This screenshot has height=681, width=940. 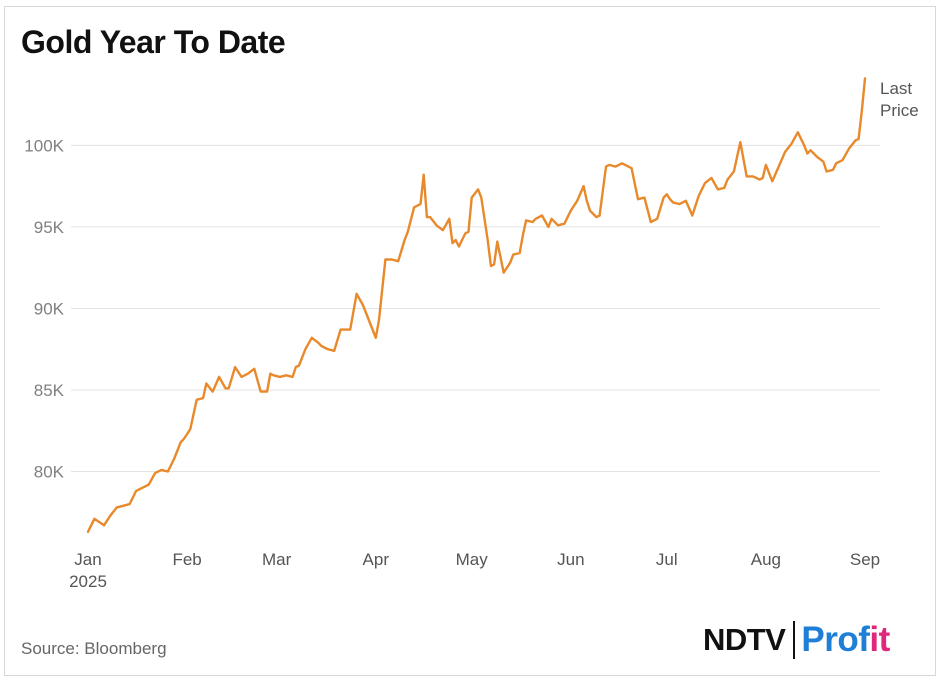 I want to click on last-price-label-line1: Last, so click(x=896, y=88).